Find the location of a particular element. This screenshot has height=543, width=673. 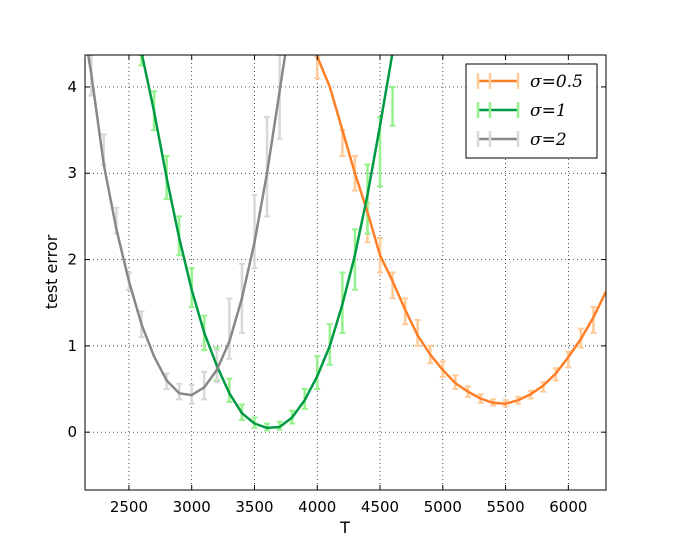

x-tick-label: 4000 is located at coordinates (317, 507).